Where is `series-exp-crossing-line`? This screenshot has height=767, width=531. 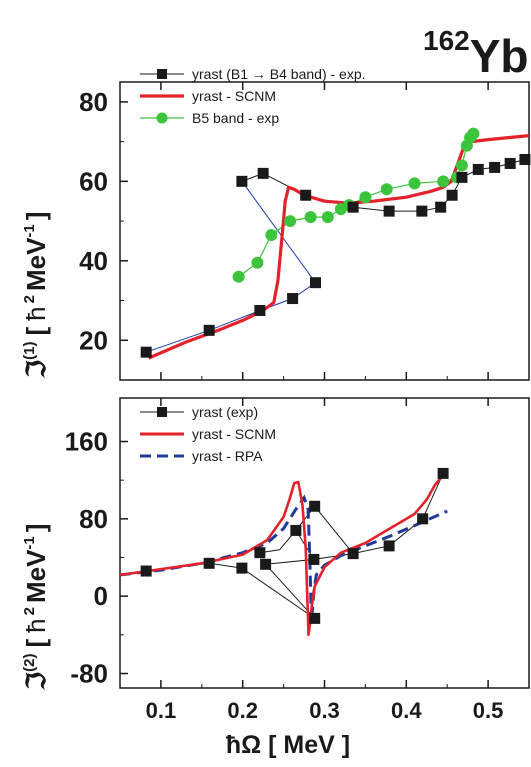 series-exp-crossing-line is located at coordinates (278, 232).